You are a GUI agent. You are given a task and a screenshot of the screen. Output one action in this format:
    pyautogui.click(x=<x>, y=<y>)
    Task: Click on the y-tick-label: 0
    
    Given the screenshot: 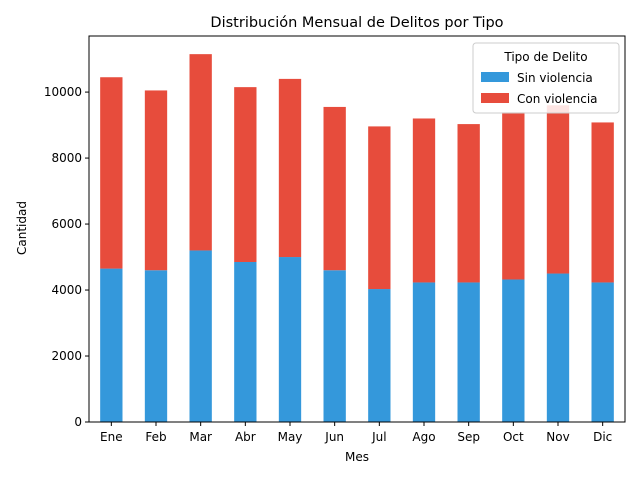 What is the action you would take?
    pyautogui.click(x=78, y=422)
    